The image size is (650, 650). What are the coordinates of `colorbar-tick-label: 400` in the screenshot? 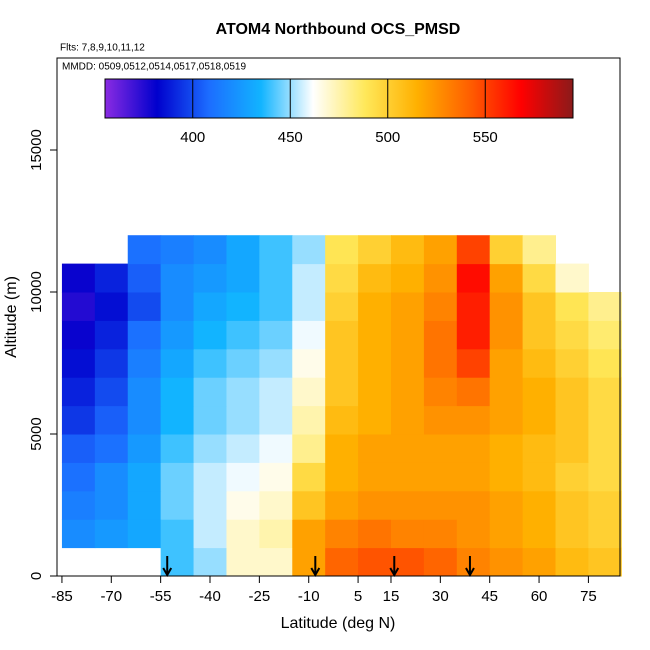 It's located at (192, 137).